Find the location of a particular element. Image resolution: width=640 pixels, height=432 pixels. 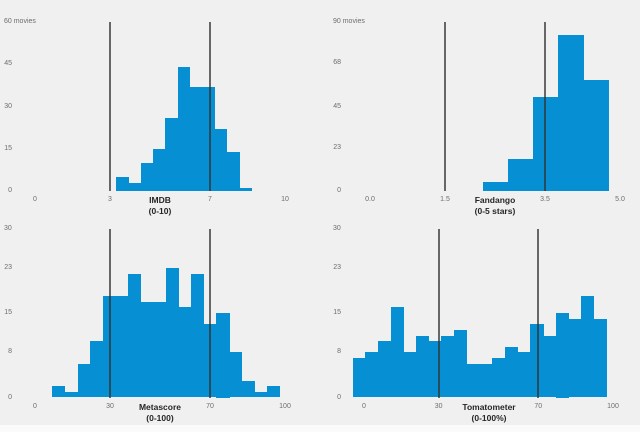

x-tick-label: 3.5 is located at coordinates (545, 199).